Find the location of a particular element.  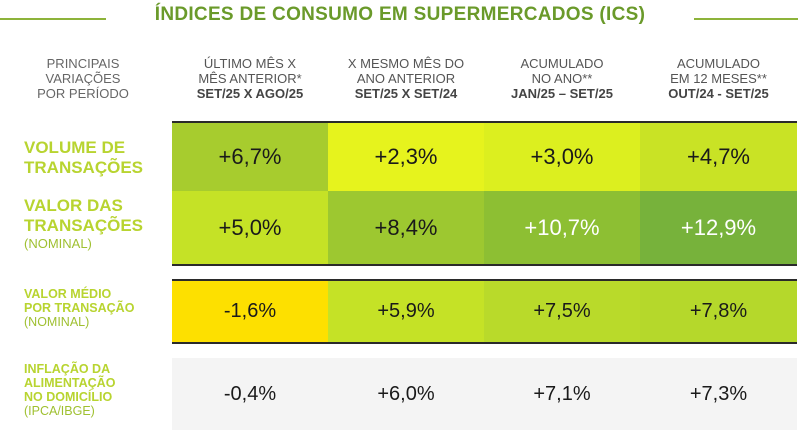

header-line: EM 12 MESES** is located at coordinates (718, 78).